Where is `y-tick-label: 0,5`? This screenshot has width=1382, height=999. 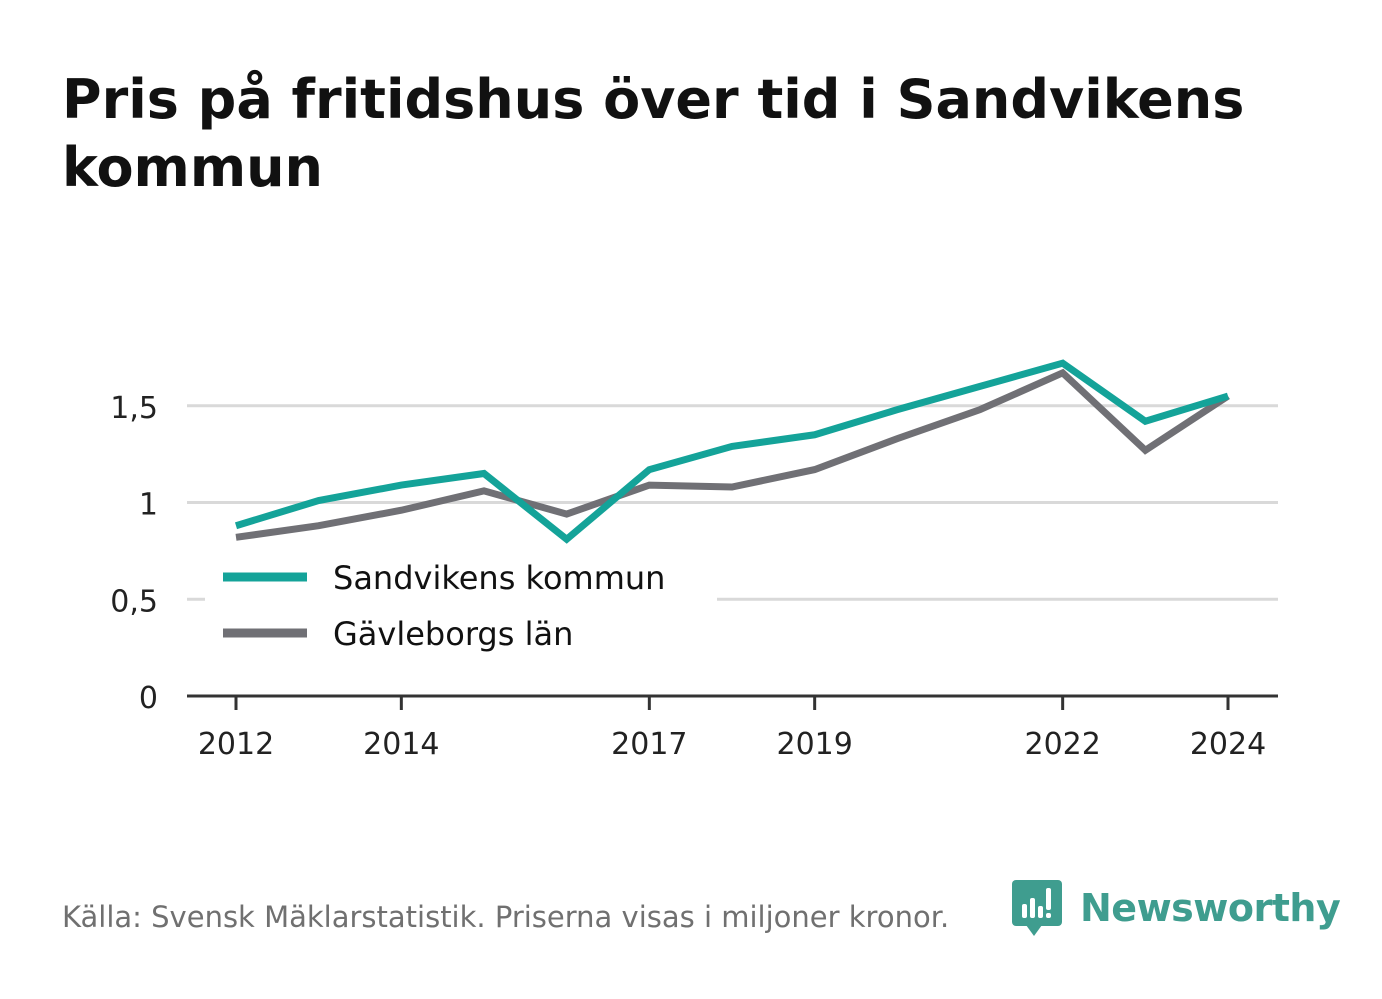 y-tick-label: 0,5 is located at coordinates (134, 601).